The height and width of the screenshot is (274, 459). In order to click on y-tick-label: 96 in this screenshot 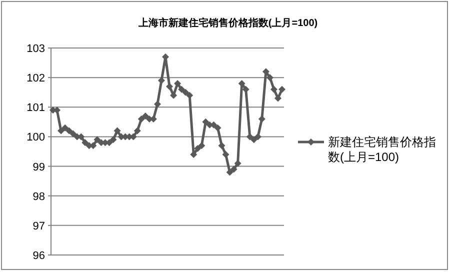, I will do `click(38, 256)`.